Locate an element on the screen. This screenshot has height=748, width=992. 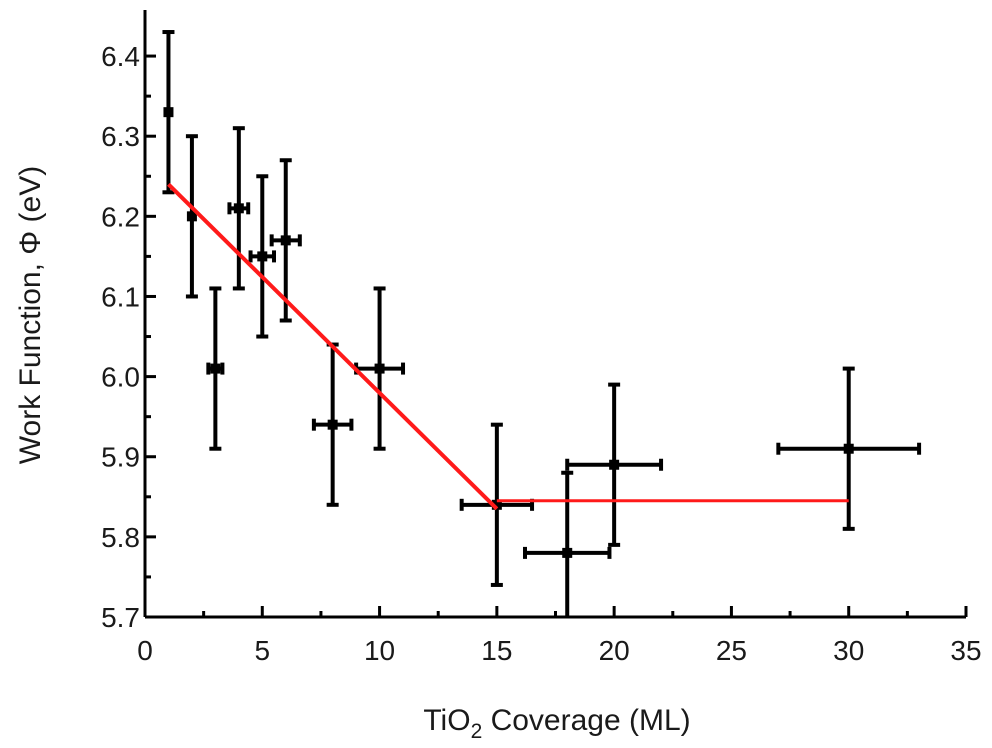
x-tick-label: 0 is located at coordinates (145, 650).